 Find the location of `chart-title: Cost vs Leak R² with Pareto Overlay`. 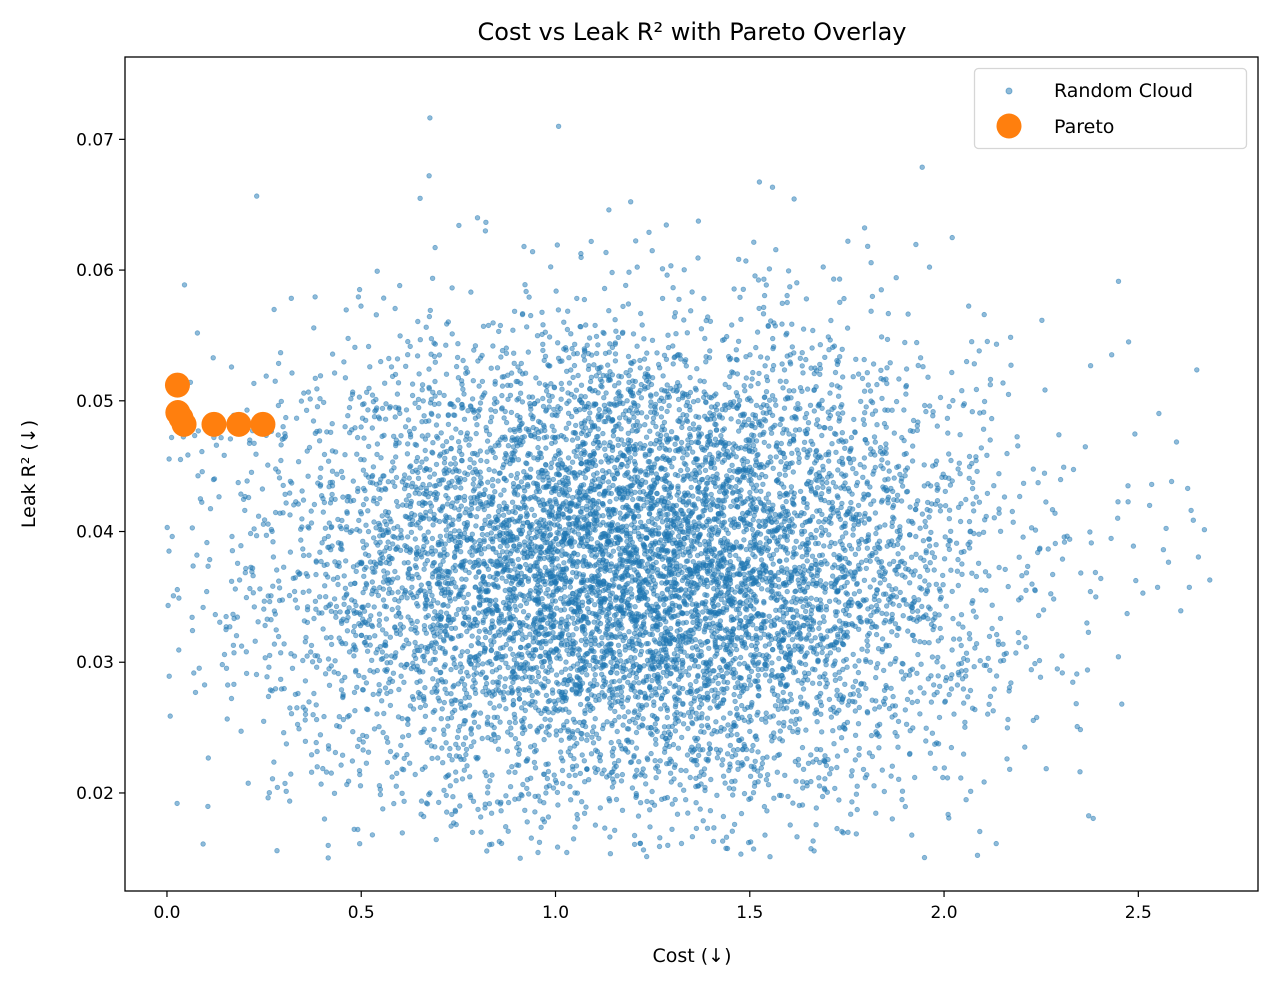

chart-title: Cost vs Leak R² with Pareto Overlay is located at coordinates (692, 32).